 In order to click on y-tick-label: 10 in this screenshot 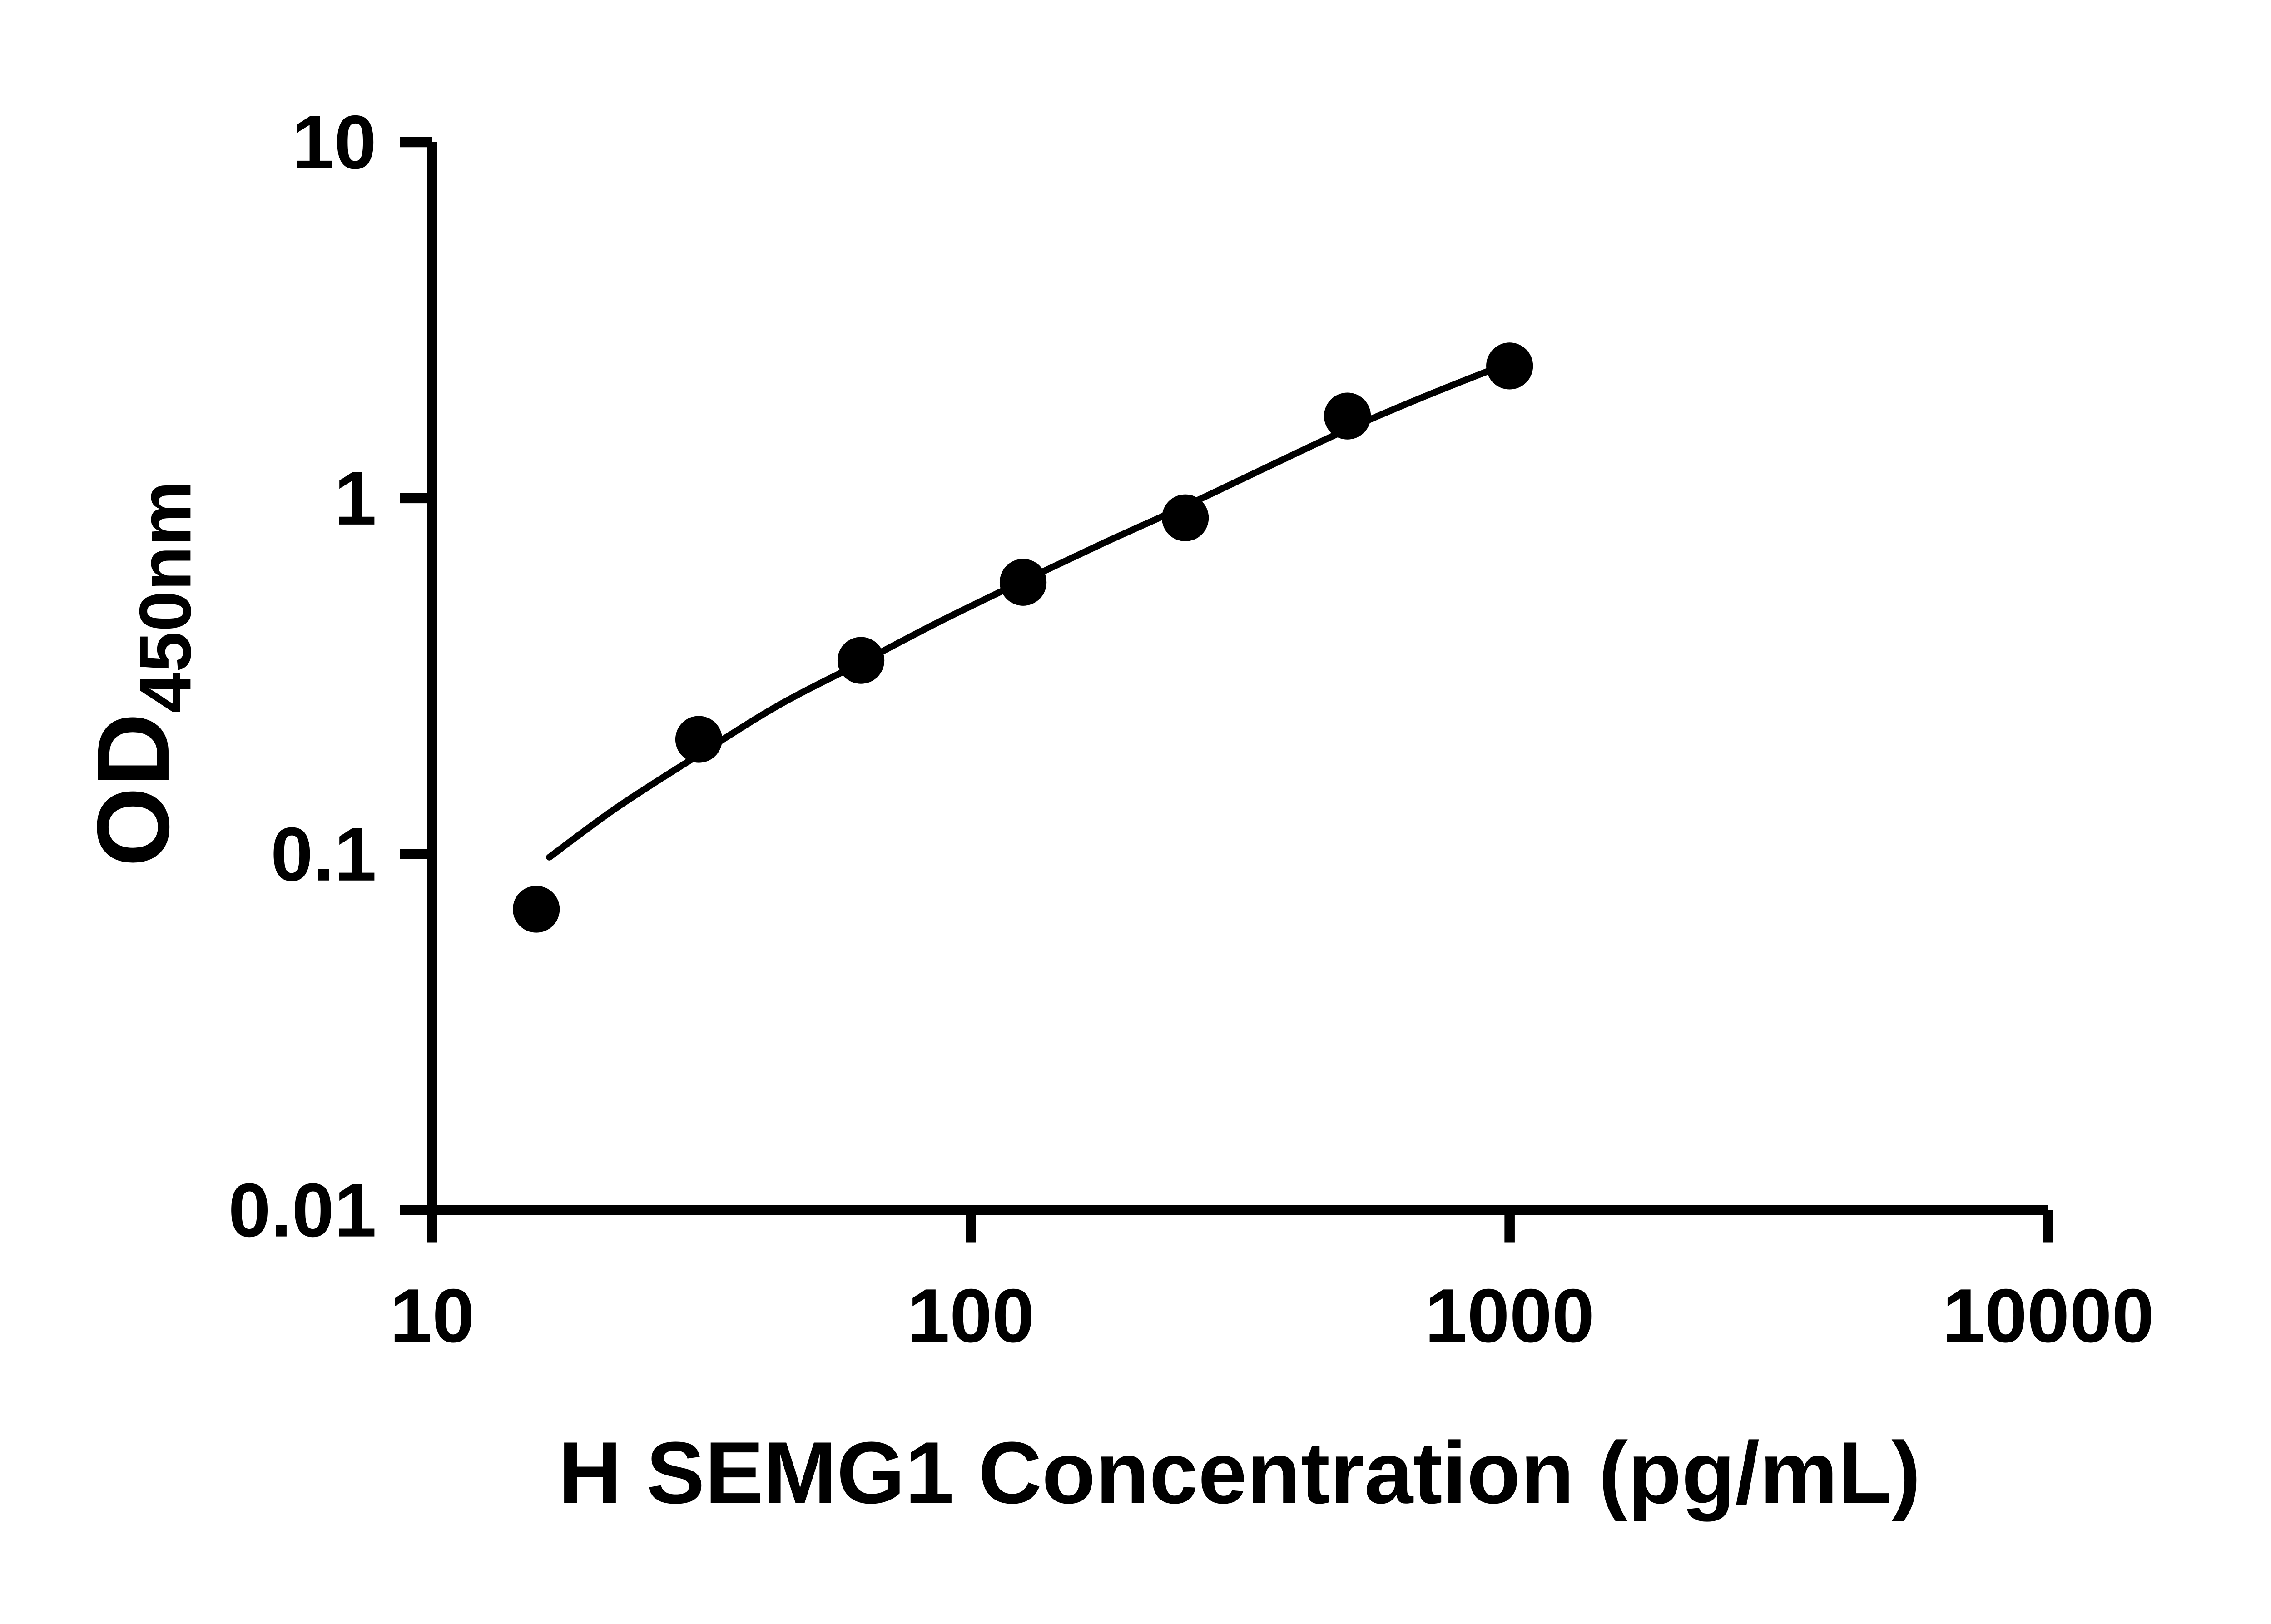, I will do `click(334, 142)`.